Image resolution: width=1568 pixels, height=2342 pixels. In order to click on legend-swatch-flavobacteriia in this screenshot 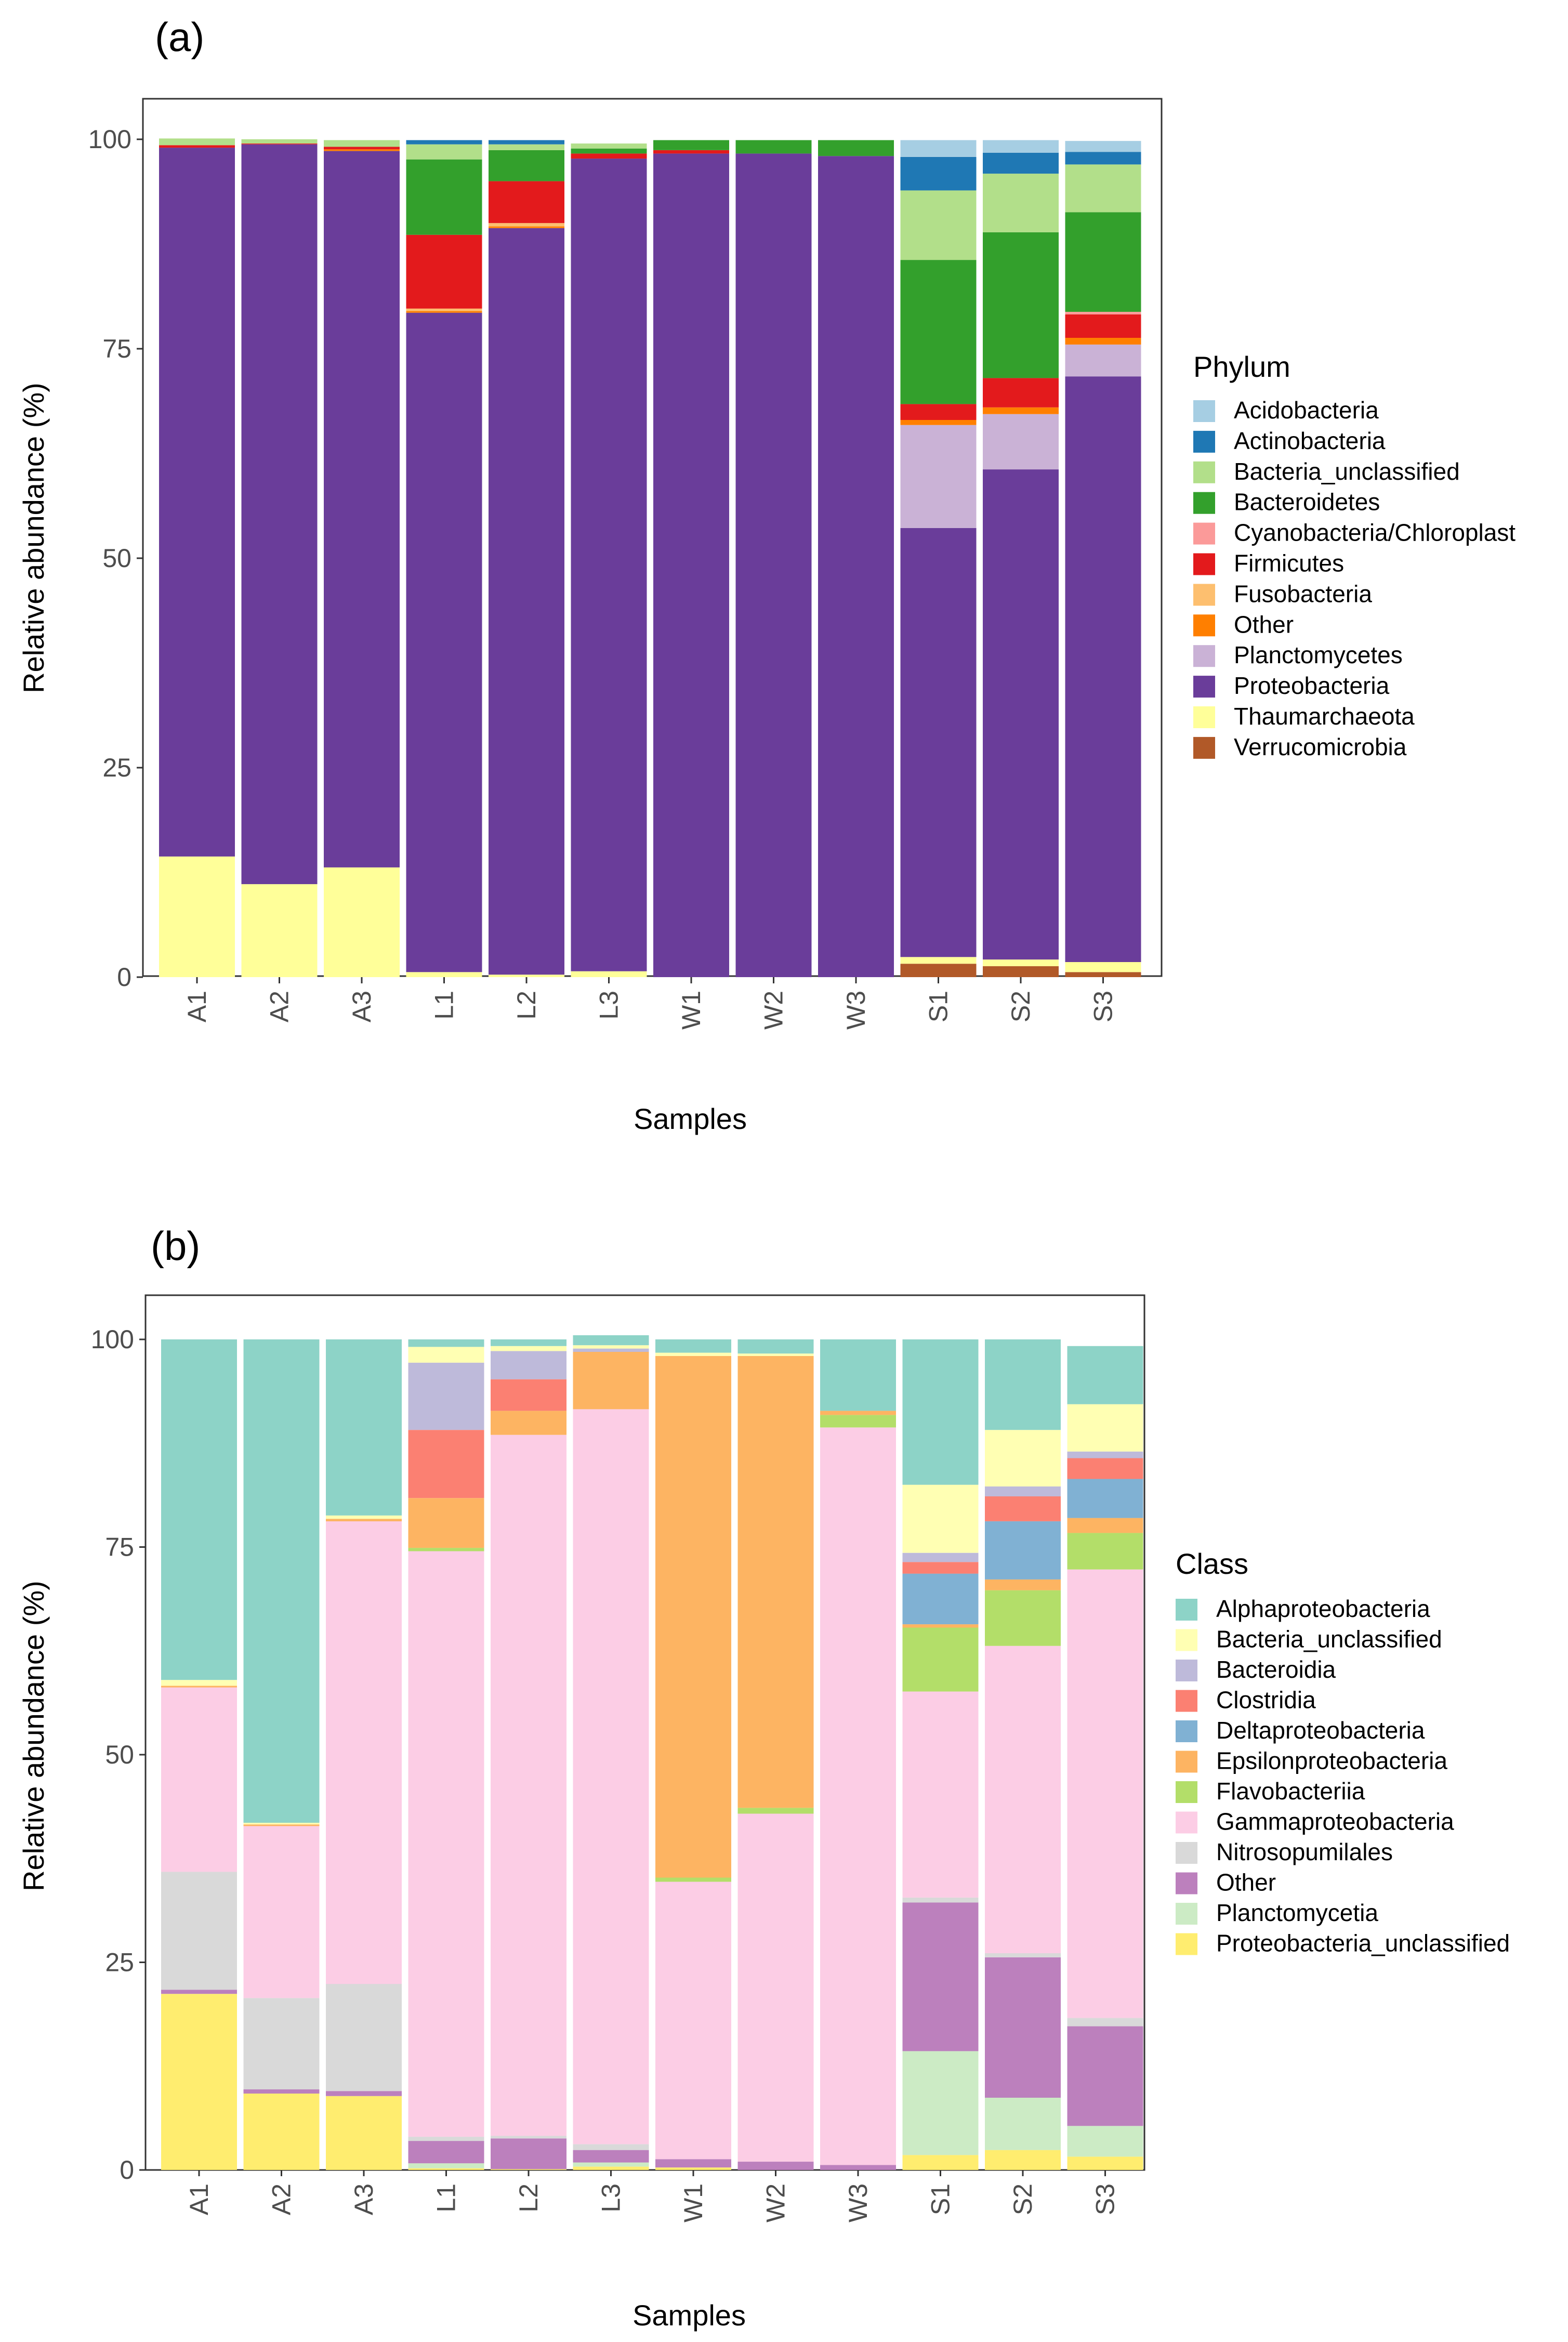, I will do `click(1186, 1792)`.